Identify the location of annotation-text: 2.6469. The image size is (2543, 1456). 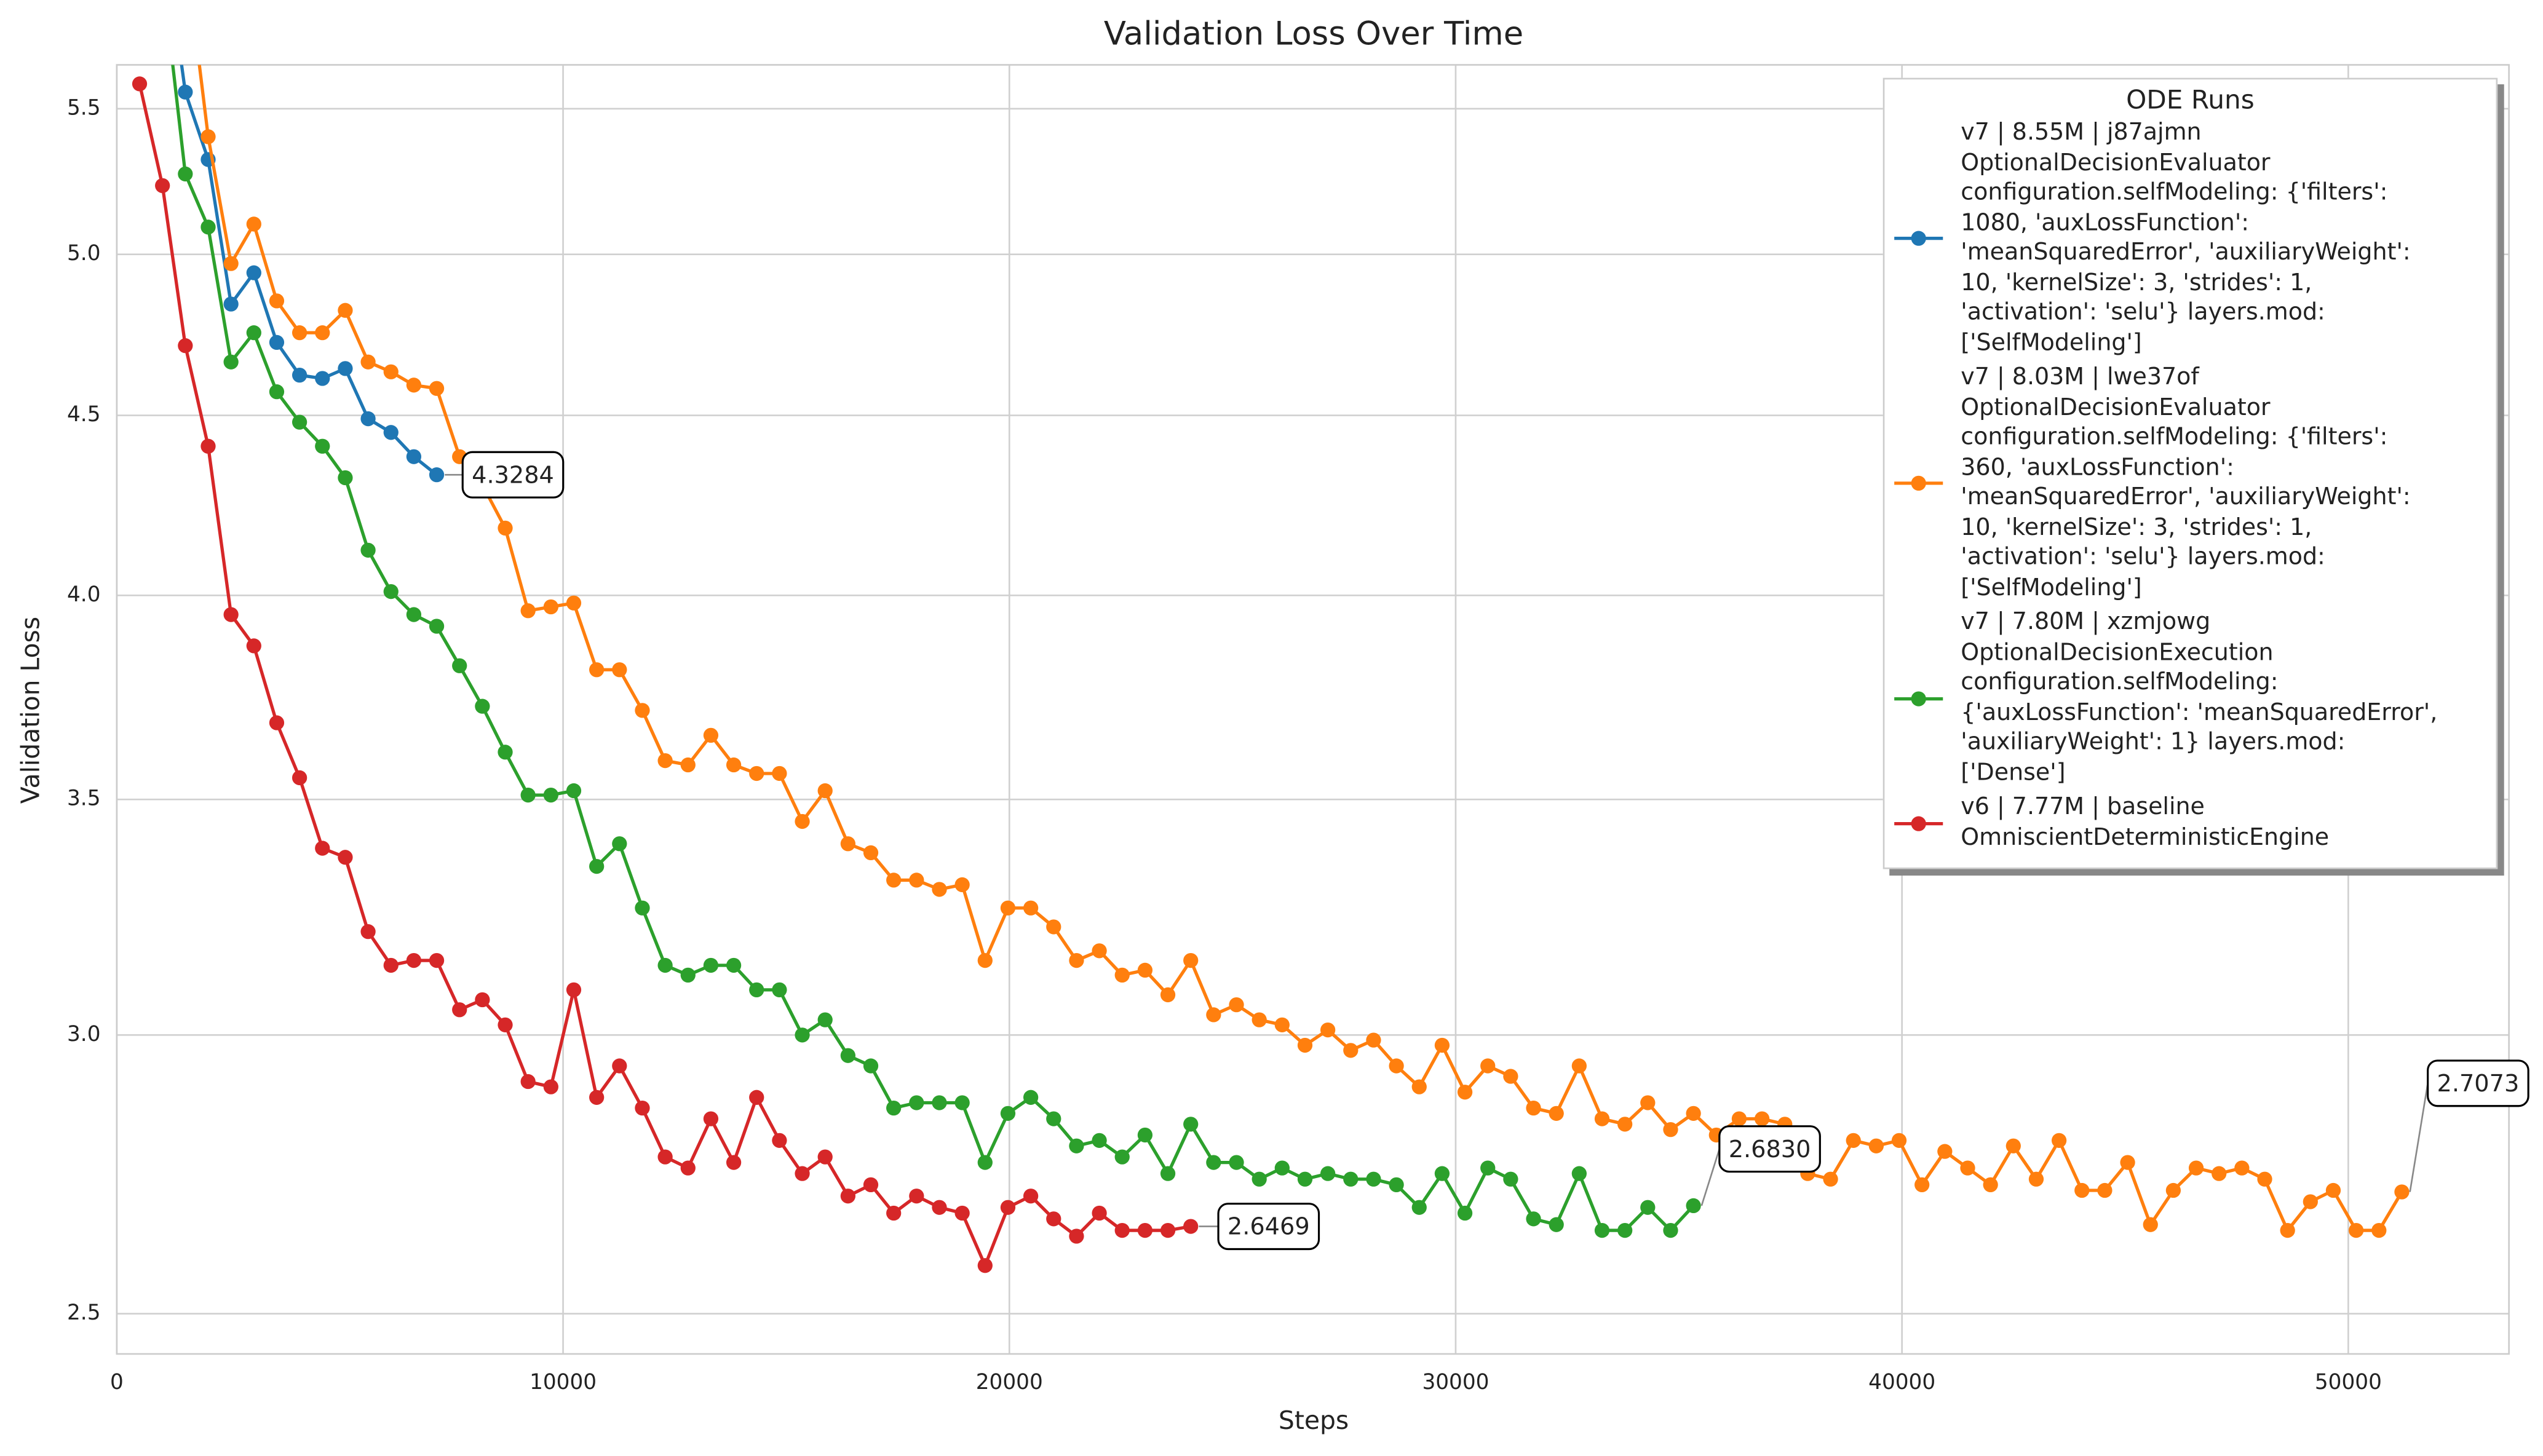
(1269, 1227).